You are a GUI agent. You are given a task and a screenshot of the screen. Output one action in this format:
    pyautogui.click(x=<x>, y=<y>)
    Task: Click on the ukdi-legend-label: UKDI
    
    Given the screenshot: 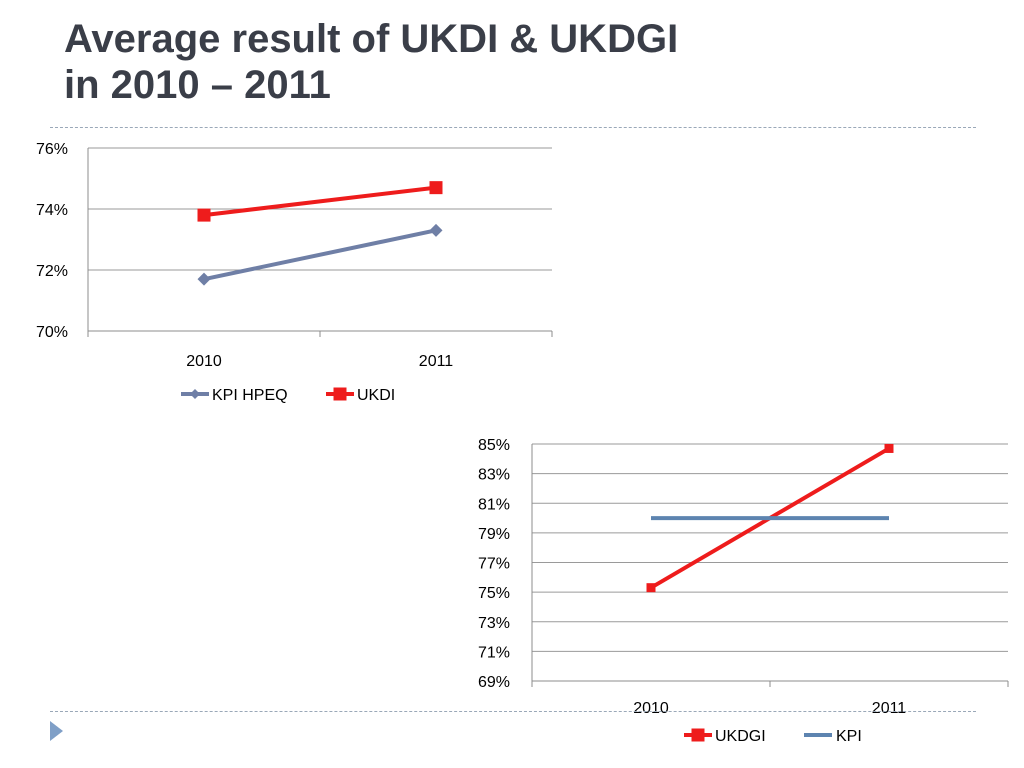 What is the action you would take?
    pyautogui.click(x=376, y=395)
    